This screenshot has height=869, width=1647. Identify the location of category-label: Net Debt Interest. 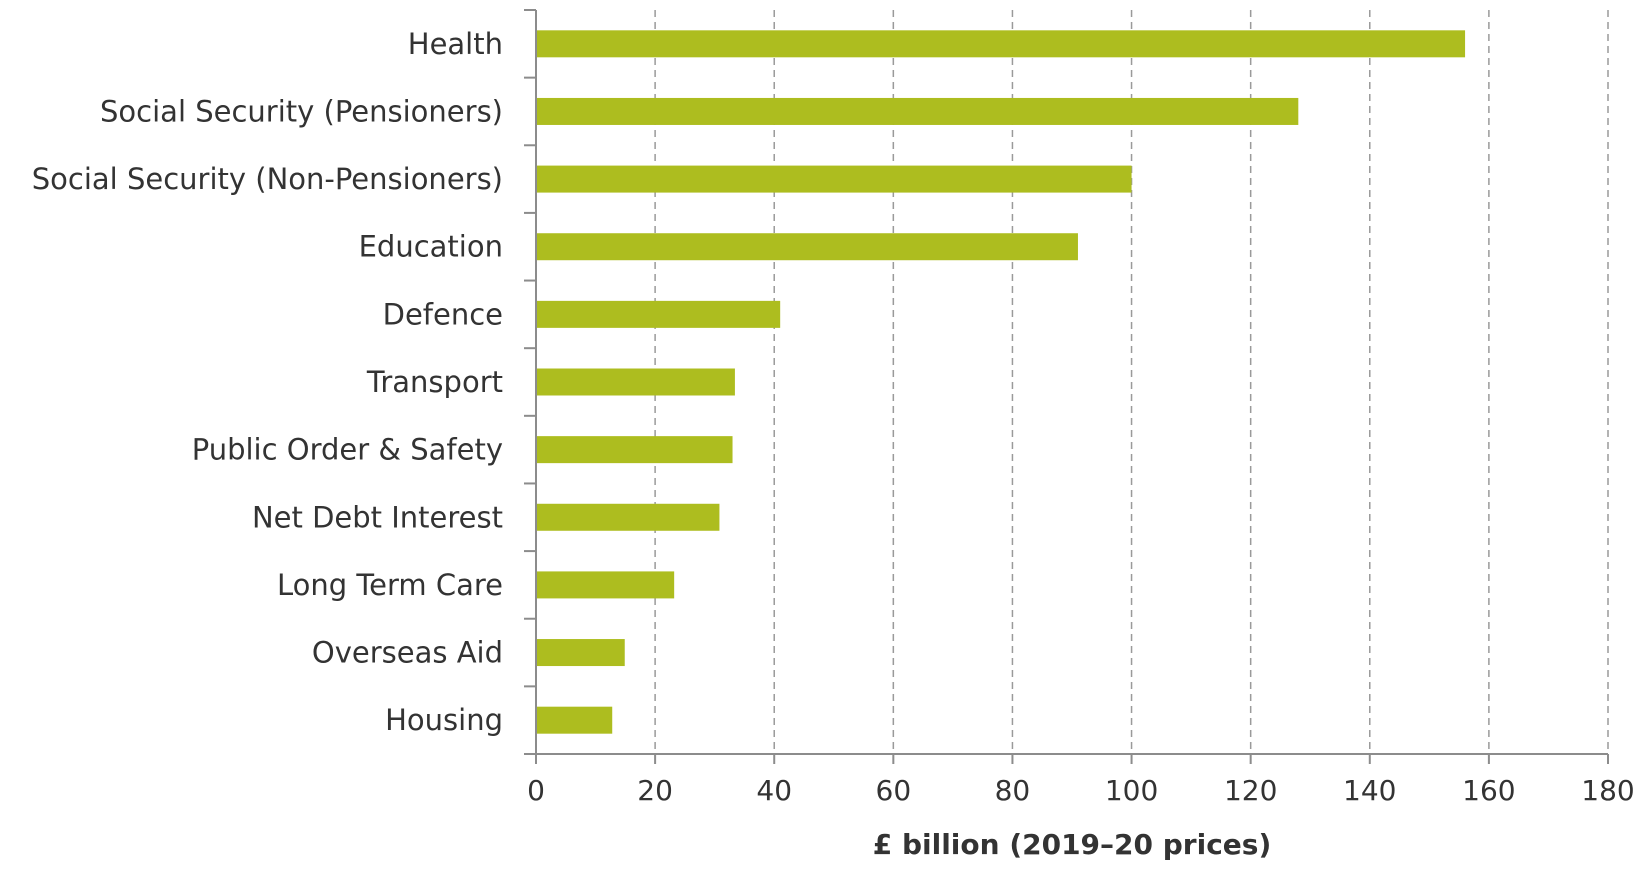
(377, 517).